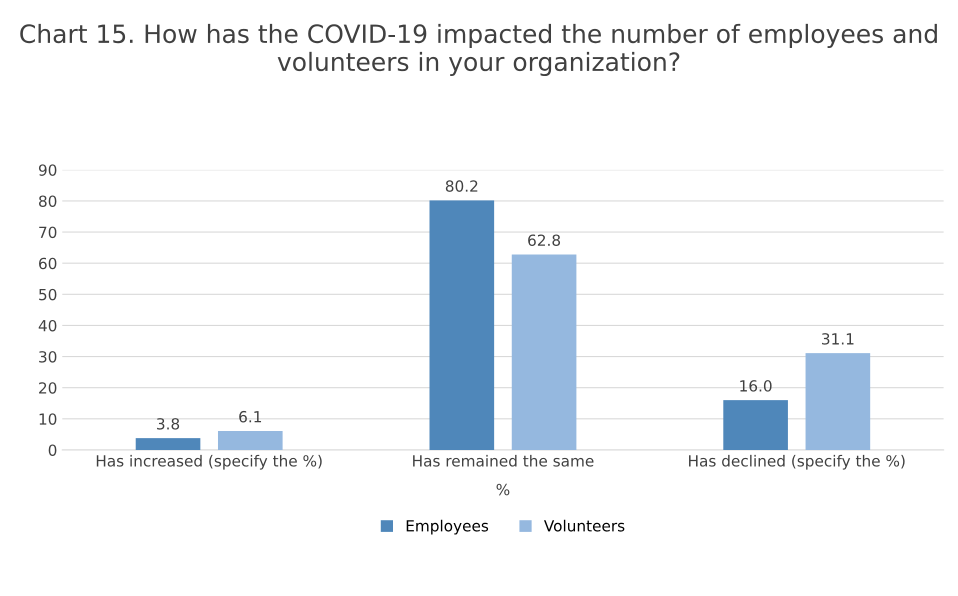 Image resolution: width=958 pixels, height=596 pixels. I want to click on legend-label: Employees, so click(447, 527).